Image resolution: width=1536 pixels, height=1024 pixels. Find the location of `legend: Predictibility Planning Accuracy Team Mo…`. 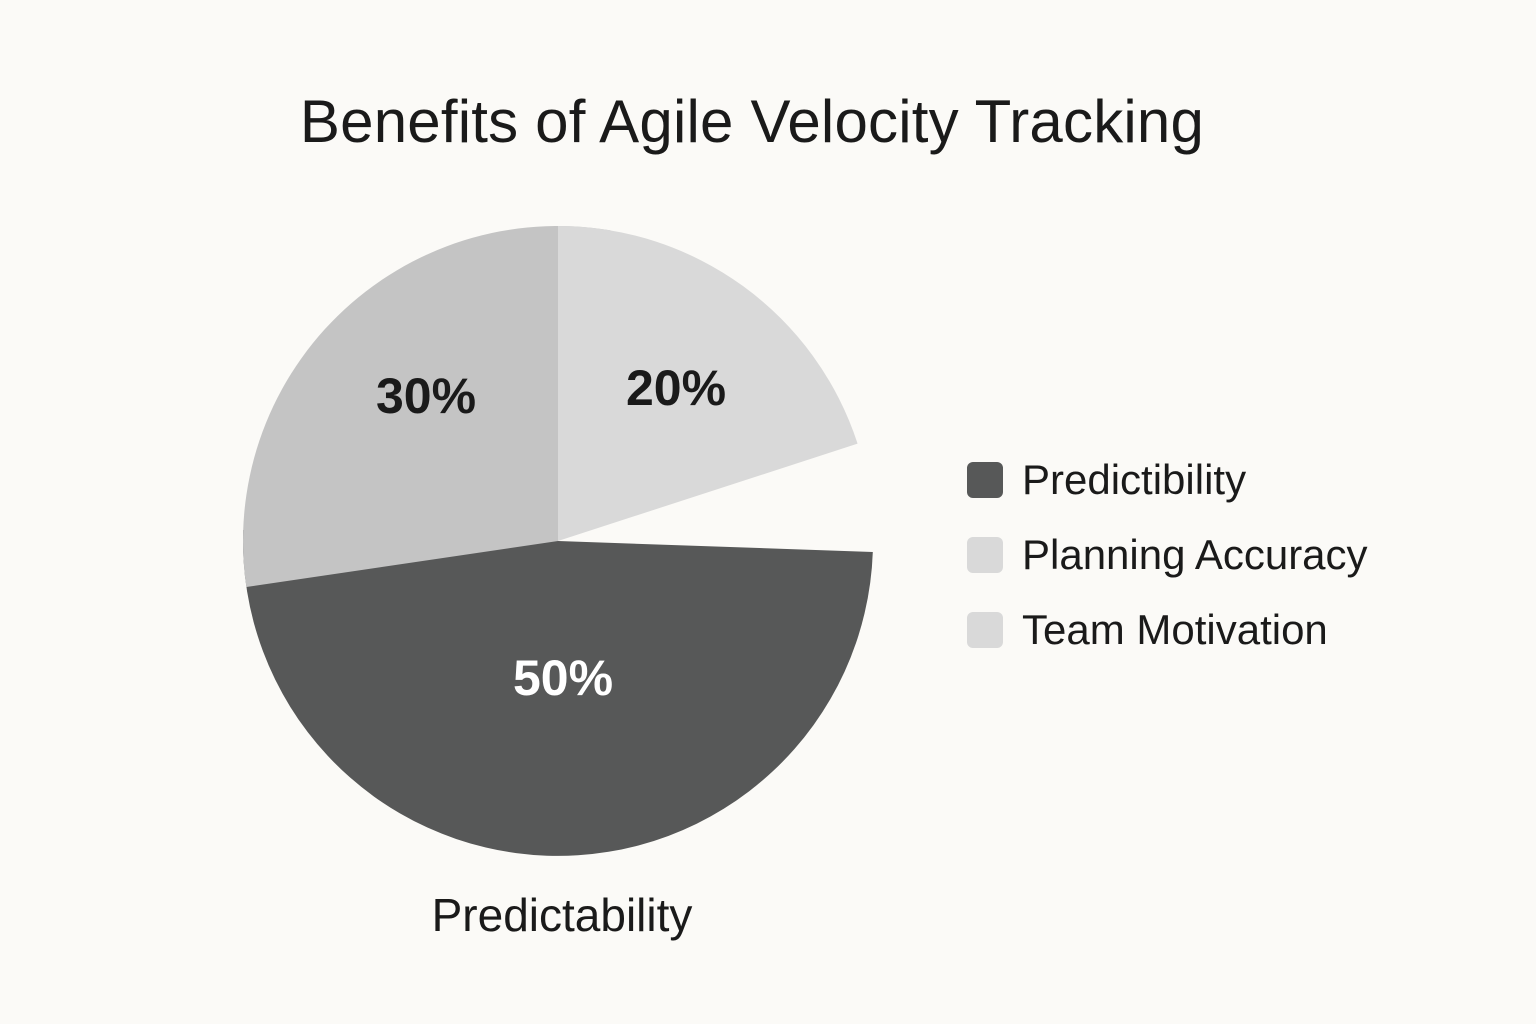

legend: Predictibility Planning Accuracy Team Mo… is located at coordinates (1167, 564).